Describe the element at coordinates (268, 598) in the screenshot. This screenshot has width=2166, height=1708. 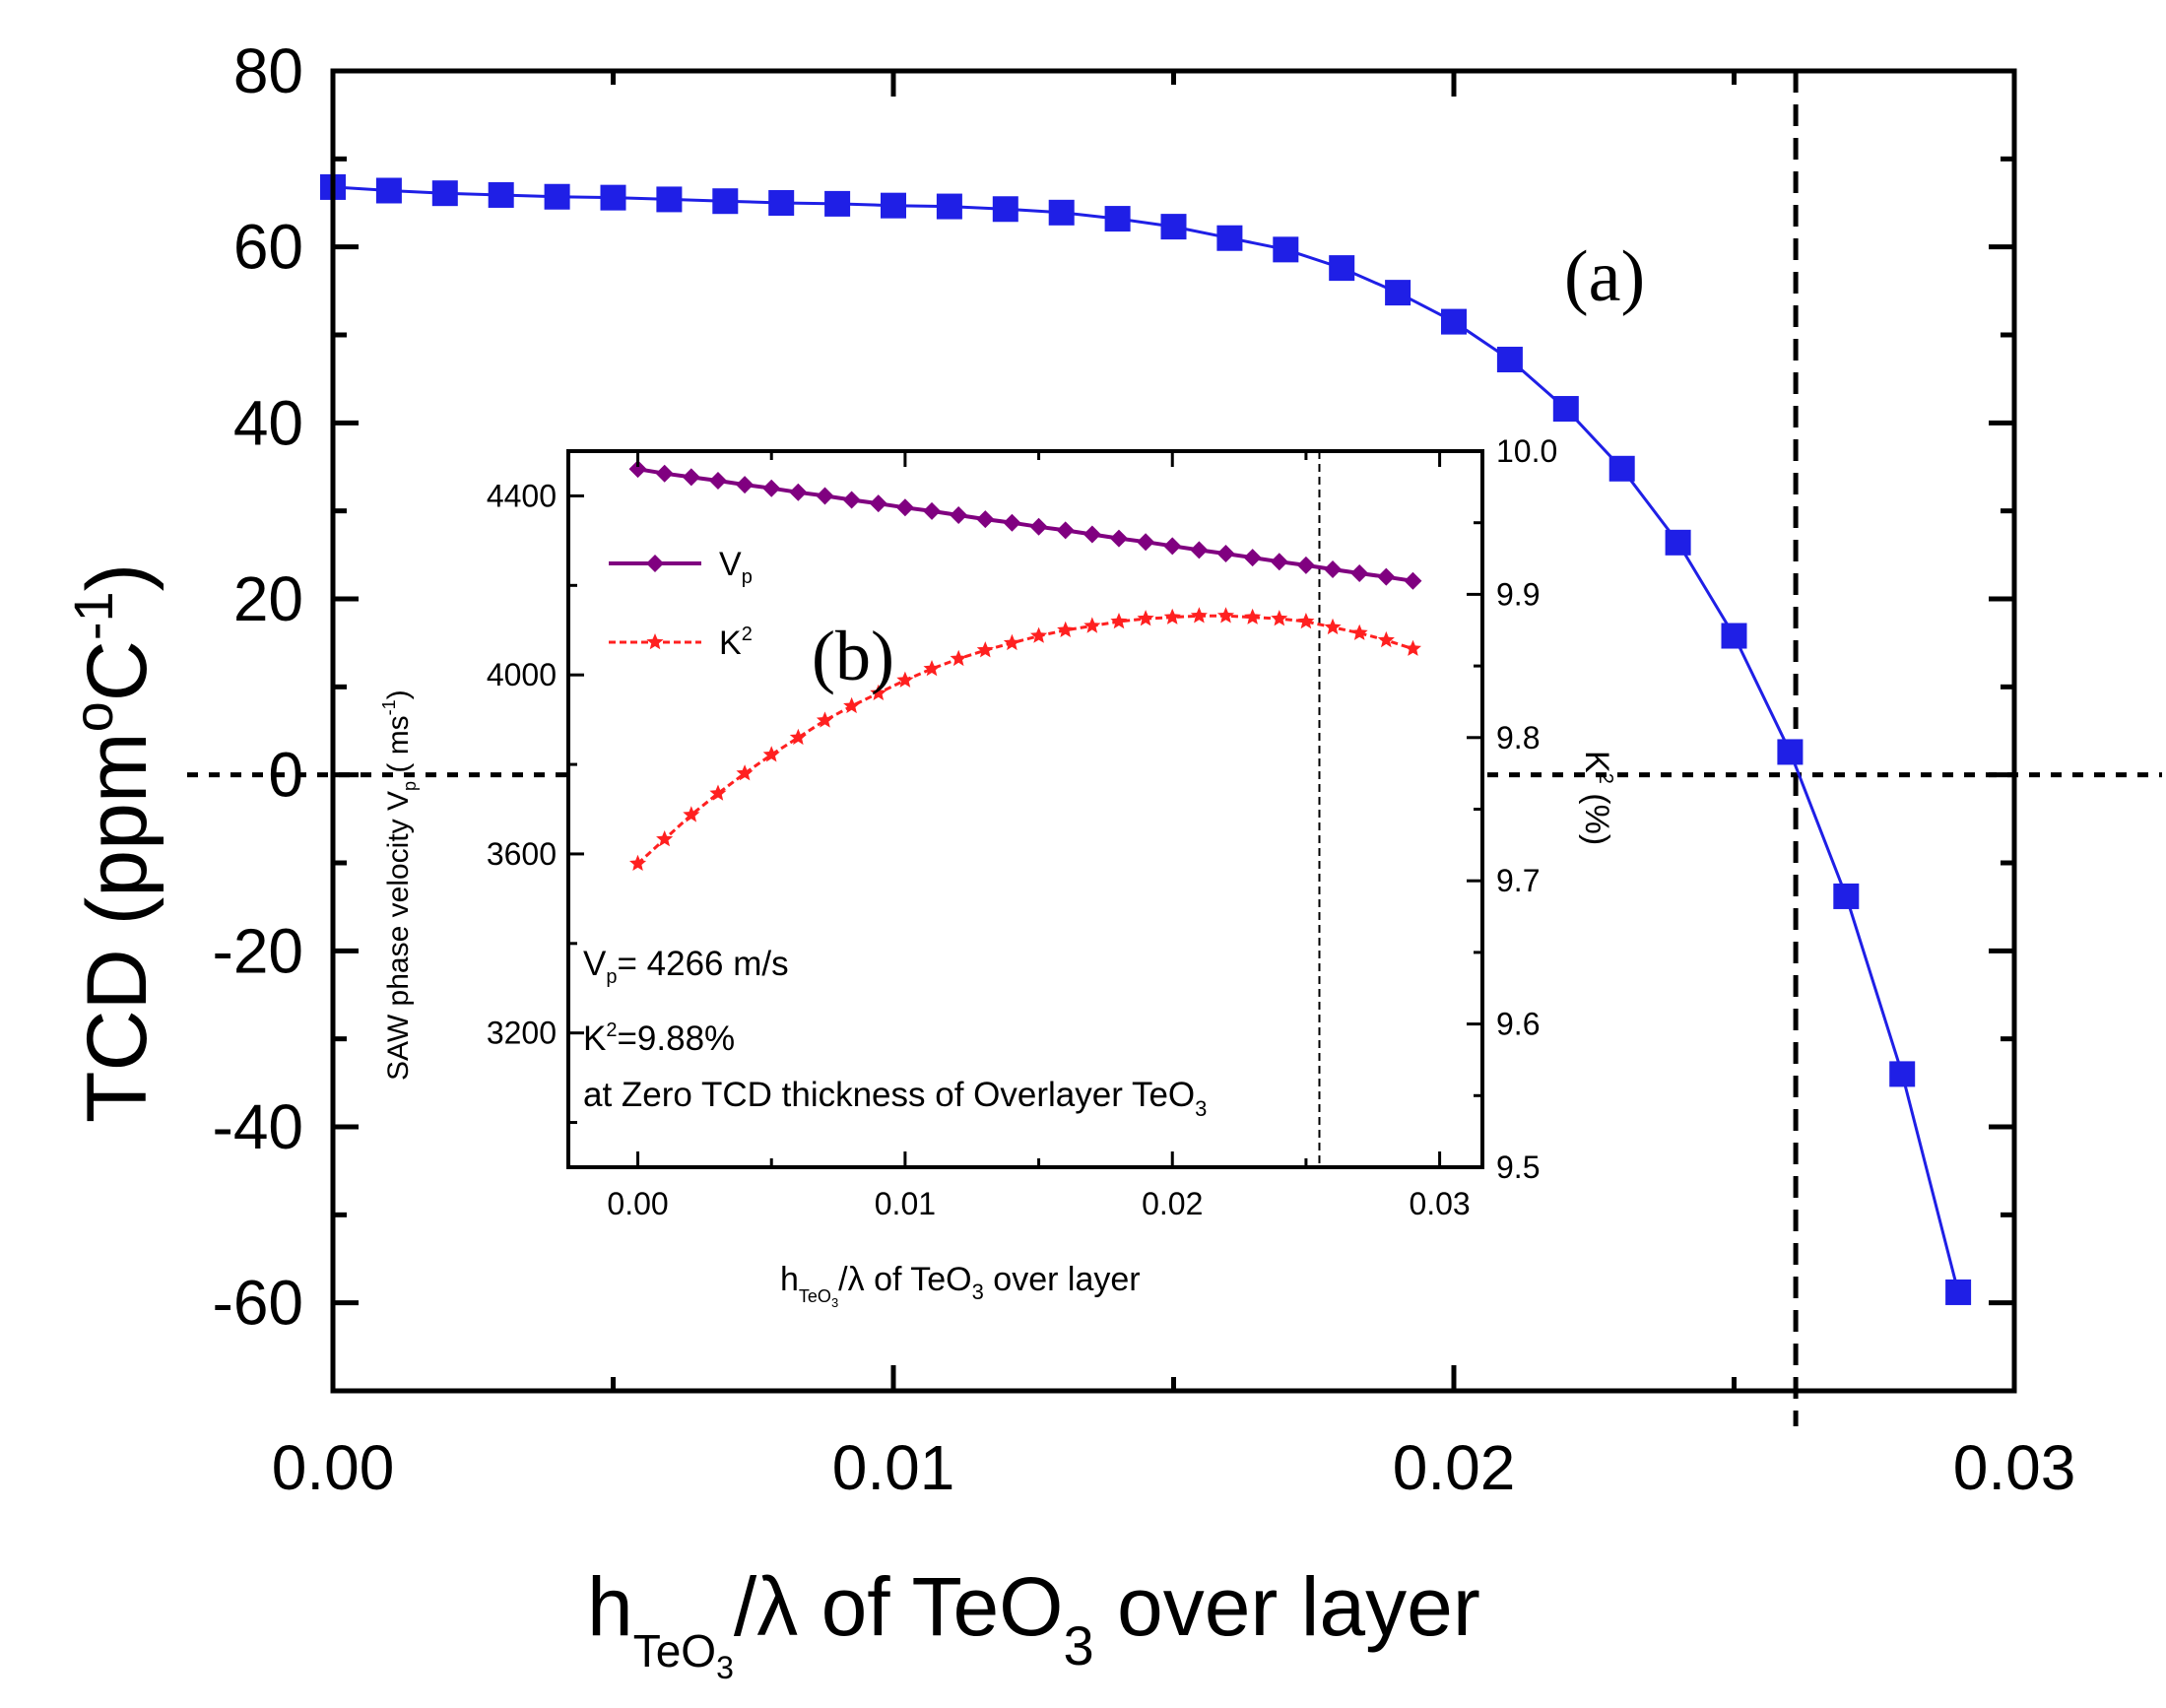
I see `main-y-tick-label: 20` at that location.